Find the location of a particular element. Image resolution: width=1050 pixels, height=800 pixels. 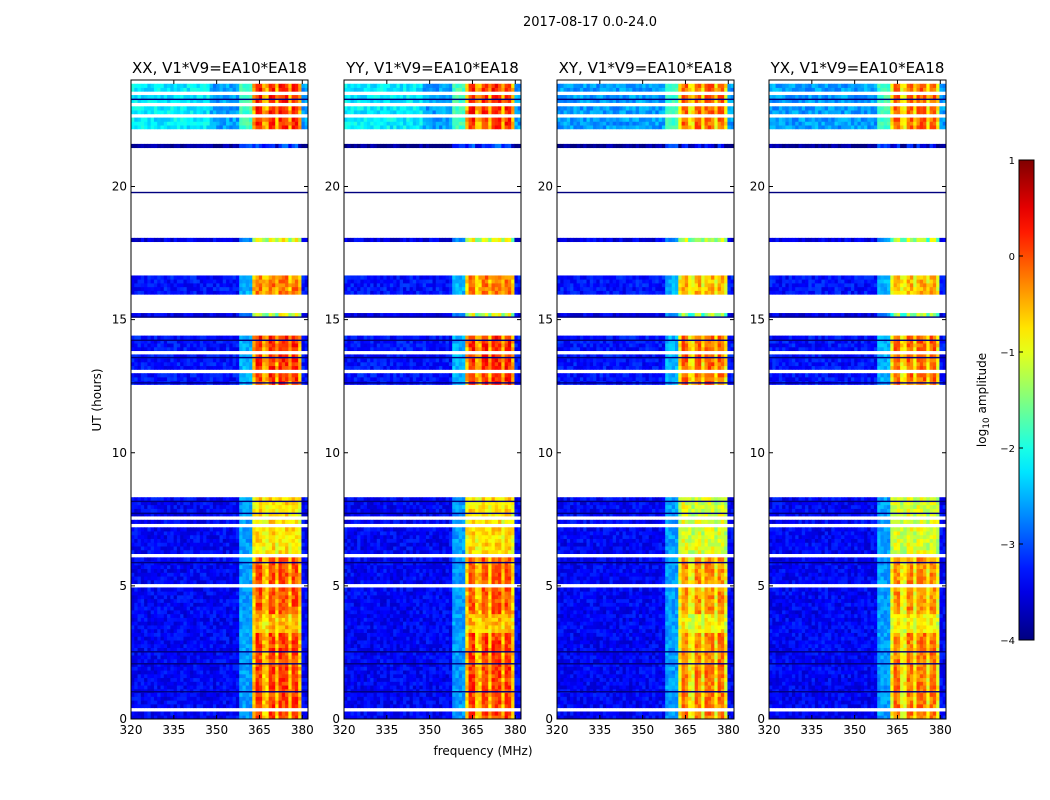

y-axis-label: UT (hours) is located at coordinates (97, 399).